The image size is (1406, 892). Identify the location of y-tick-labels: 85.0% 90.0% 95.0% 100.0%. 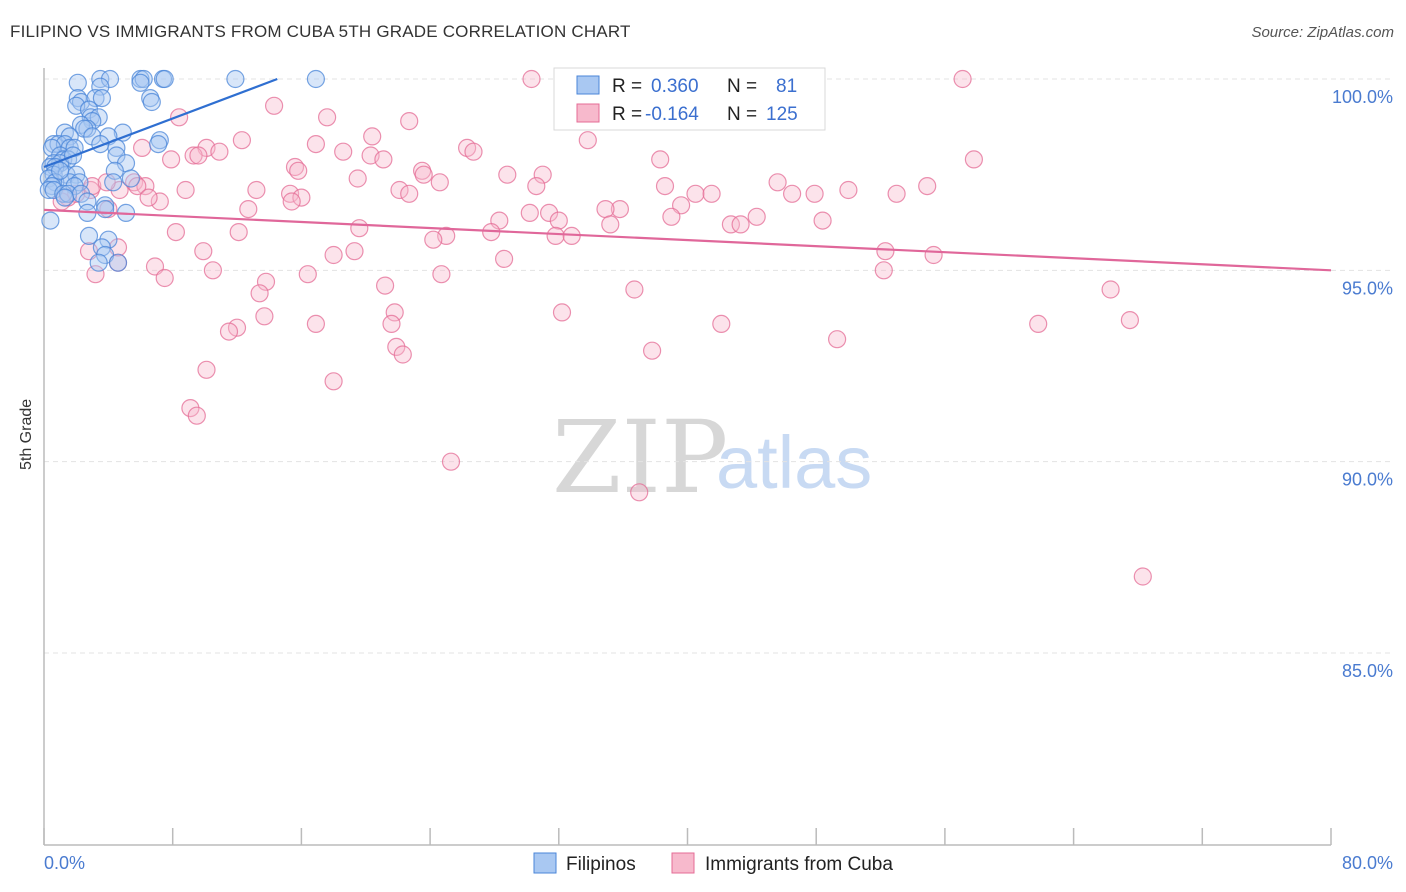
(1362, 384).